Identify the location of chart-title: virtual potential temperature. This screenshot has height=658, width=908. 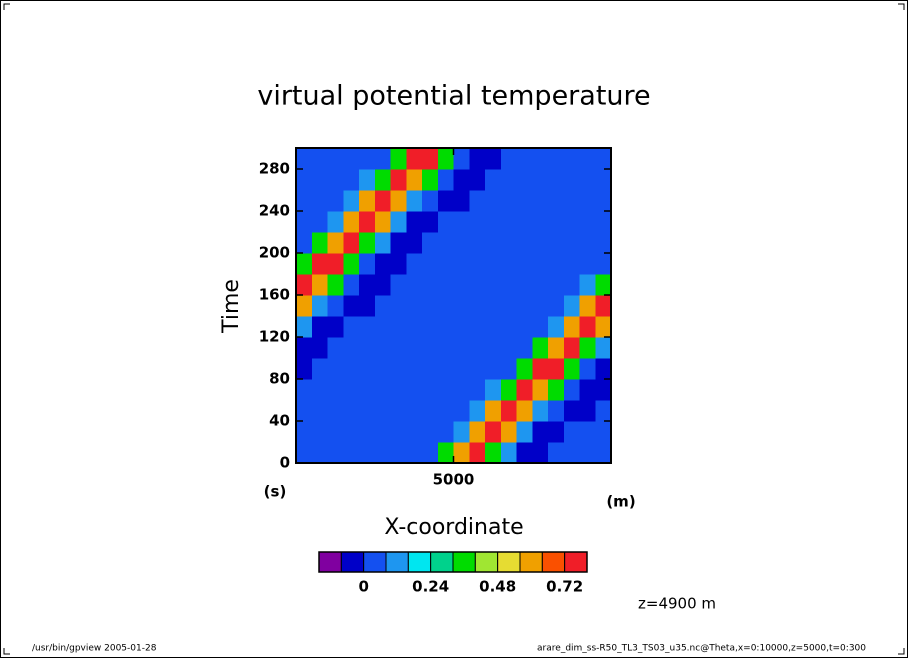
(453, 96).